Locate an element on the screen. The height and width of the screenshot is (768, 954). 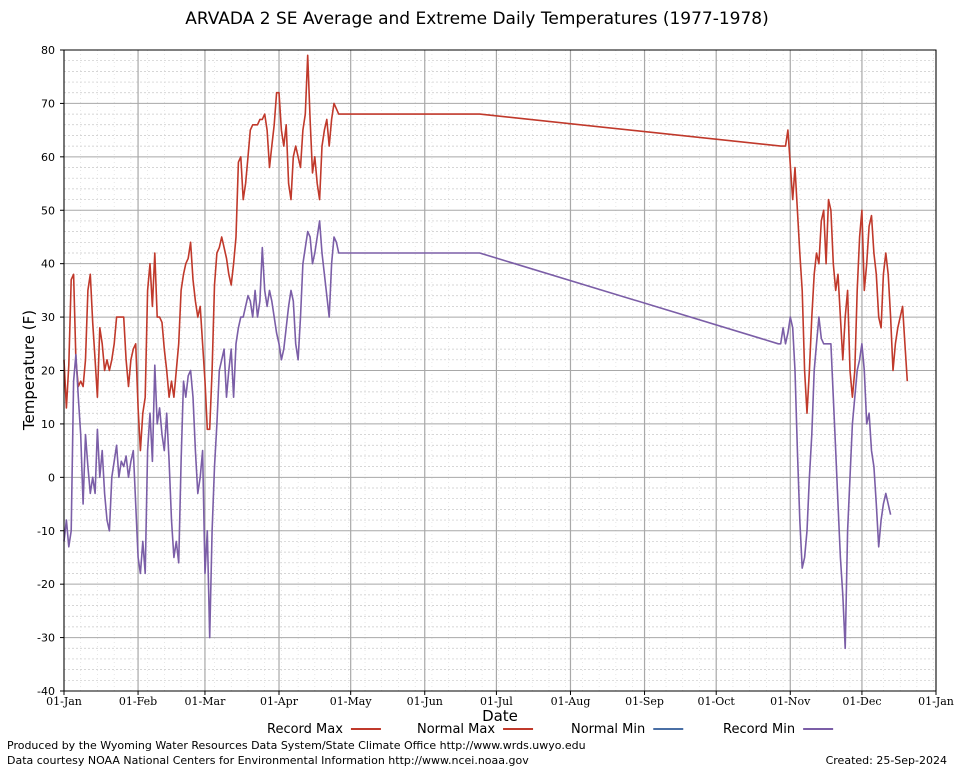
x-axis-label: Date is located at coordinates (500, 716).